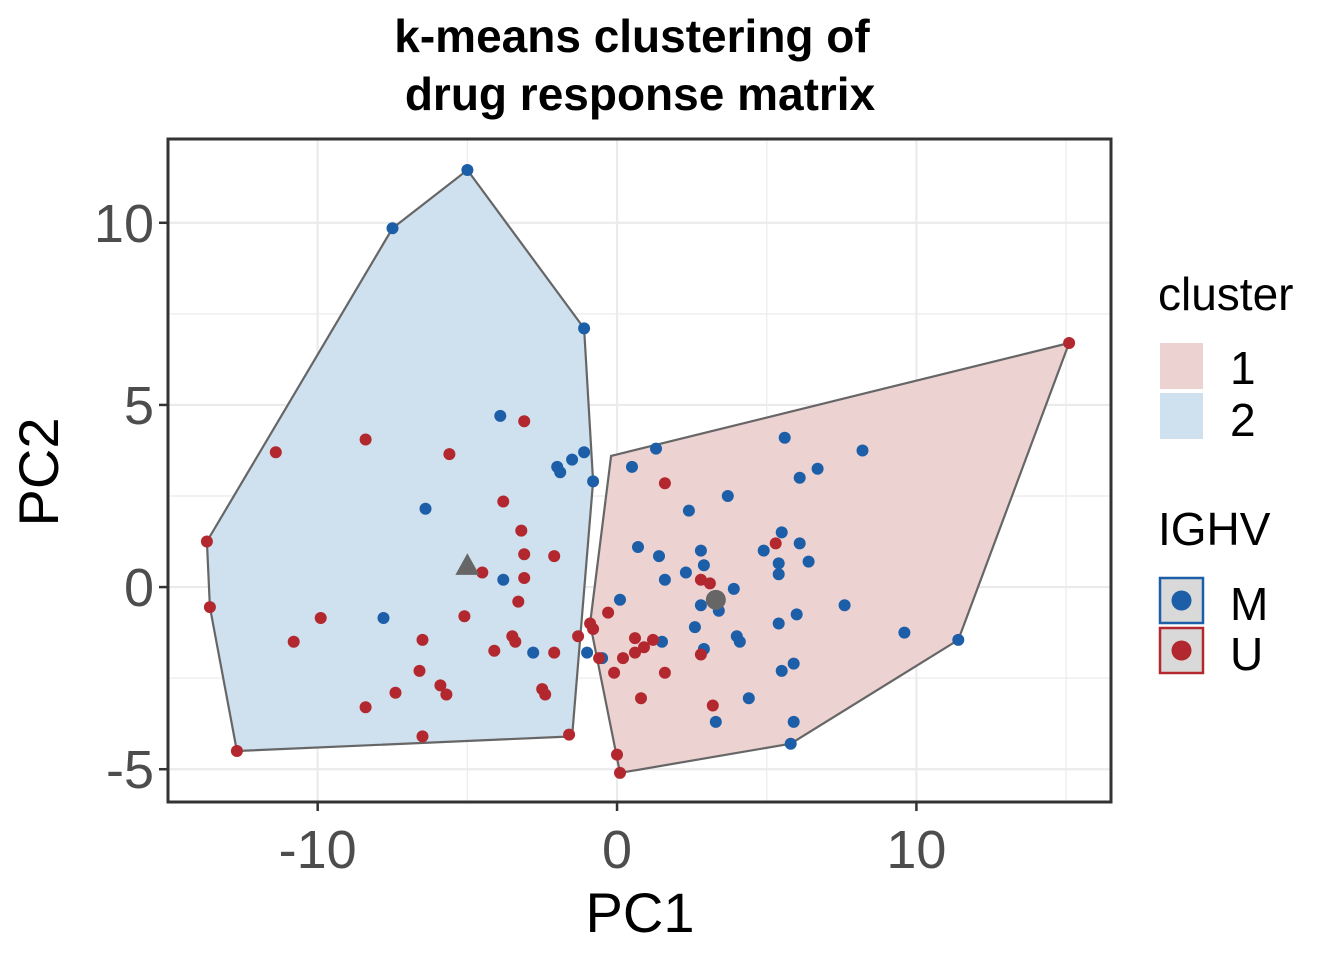 This screenshot has height=960, width=1344. What do you see at coordinates (139, 588) in the screenshot?
I see `y-tick-label: 0` at bounding box center [139, 588].